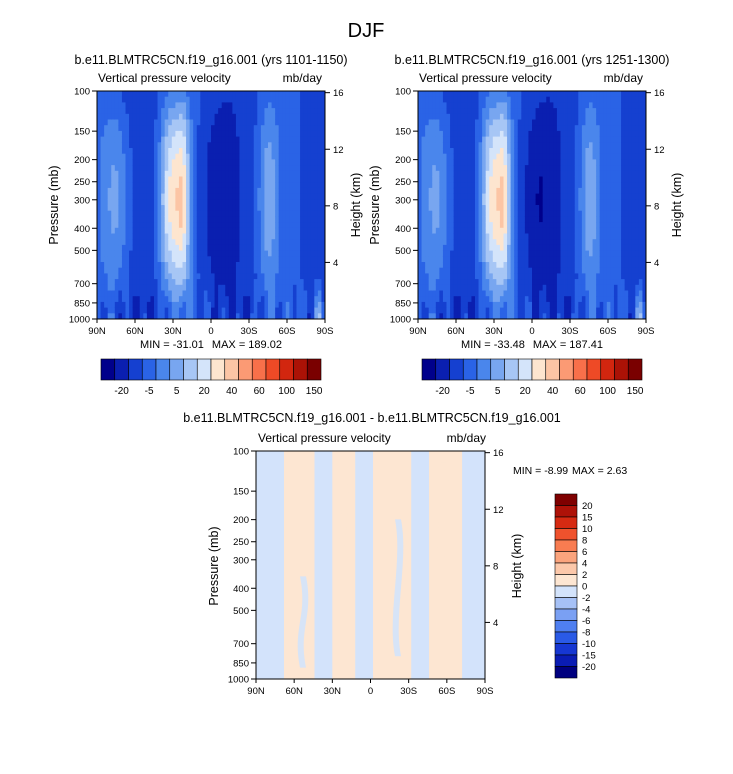 This screenshot has width=733, height=774. What do you see at coordinates (211, 377) in the screenshot?
I see `panel-left-colorbar: -20 -5 5 20 40 60 100 150` at bounding box center [211, 377].